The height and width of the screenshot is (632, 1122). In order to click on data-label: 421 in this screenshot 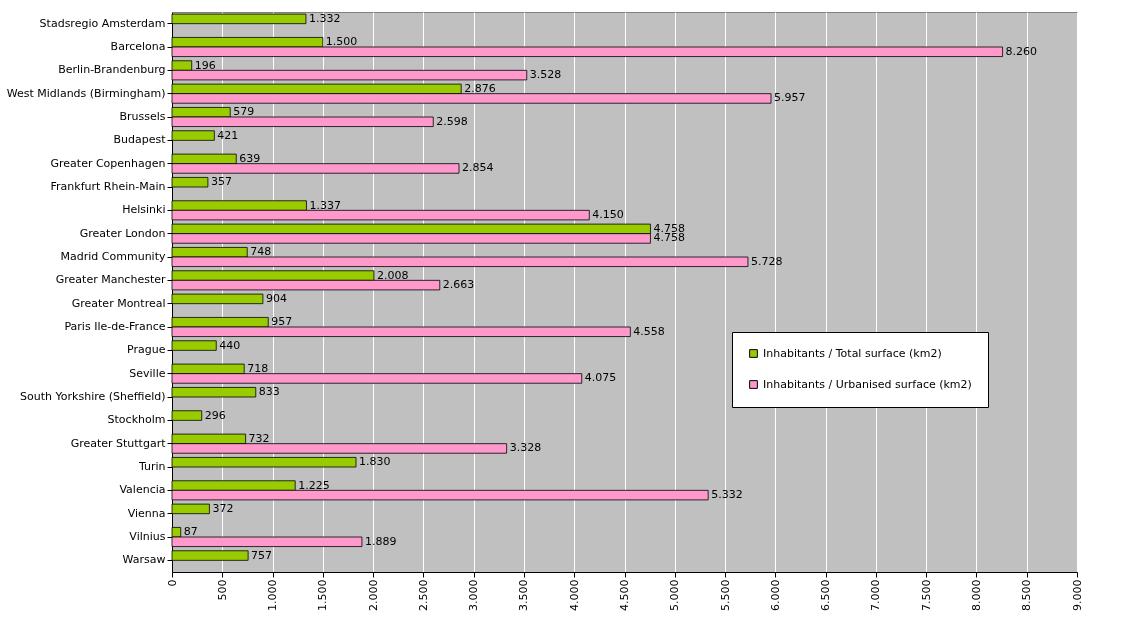, I will do `click(228, 135)`.